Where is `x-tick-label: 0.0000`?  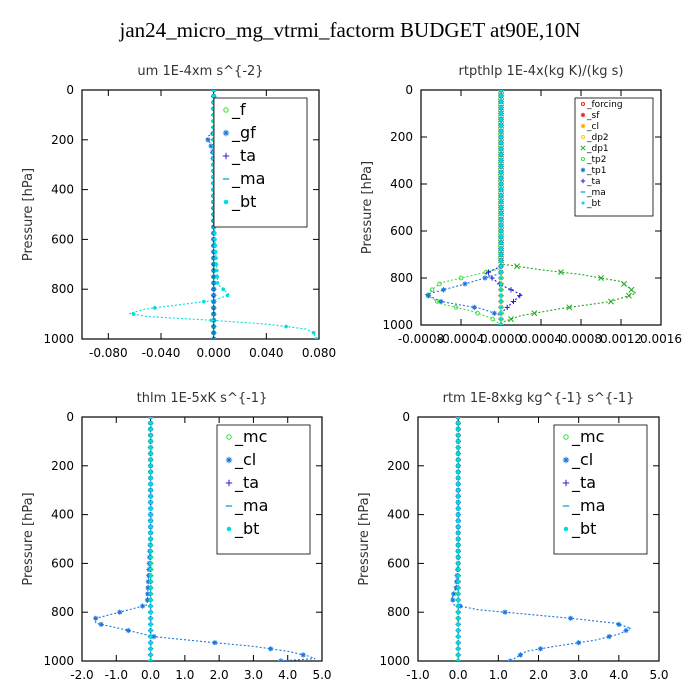
x-tick-label: 0.0000 is located at coordinates (501, 339).